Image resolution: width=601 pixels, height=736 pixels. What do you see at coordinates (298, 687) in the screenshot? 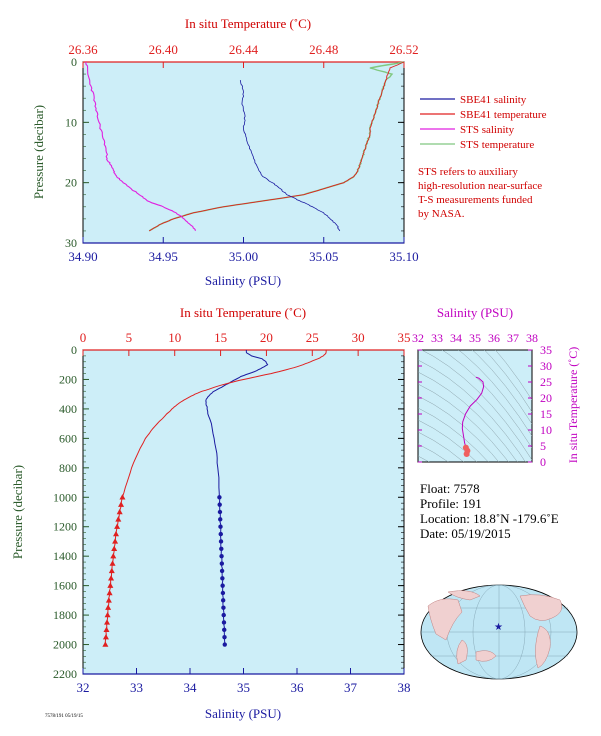
I see `bottom-salinity-tick-label: 36` at bounding box center [298, 687].